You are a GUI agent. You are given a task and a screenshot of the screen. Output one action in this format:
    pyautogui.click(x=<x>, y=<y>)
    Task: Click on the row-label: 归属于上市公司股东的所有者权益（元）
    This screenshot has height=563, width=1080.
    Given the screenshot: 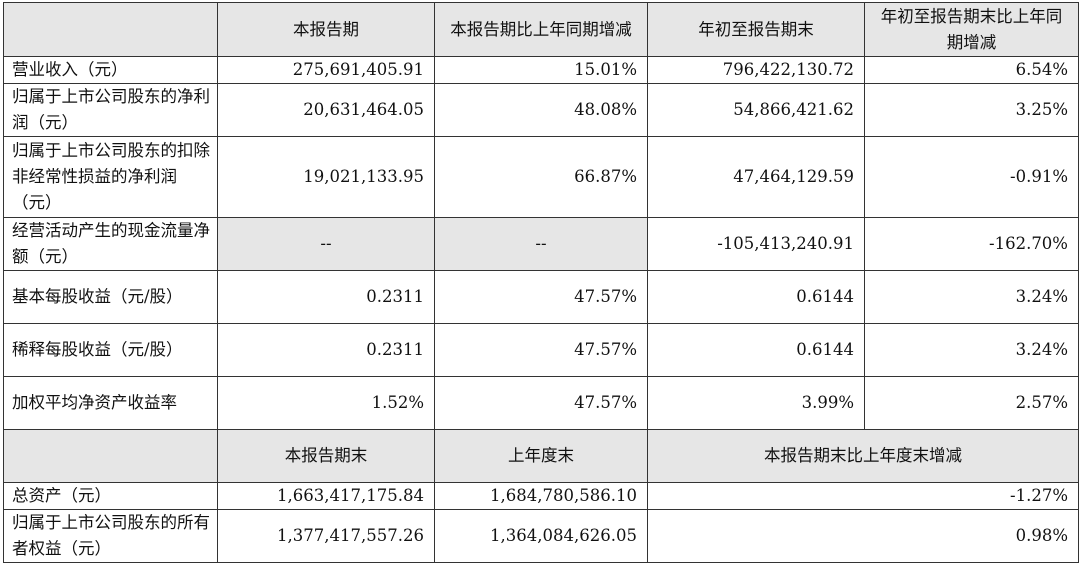 What is the action you would take?
    pyautogui.click(x=110, y=536)
    